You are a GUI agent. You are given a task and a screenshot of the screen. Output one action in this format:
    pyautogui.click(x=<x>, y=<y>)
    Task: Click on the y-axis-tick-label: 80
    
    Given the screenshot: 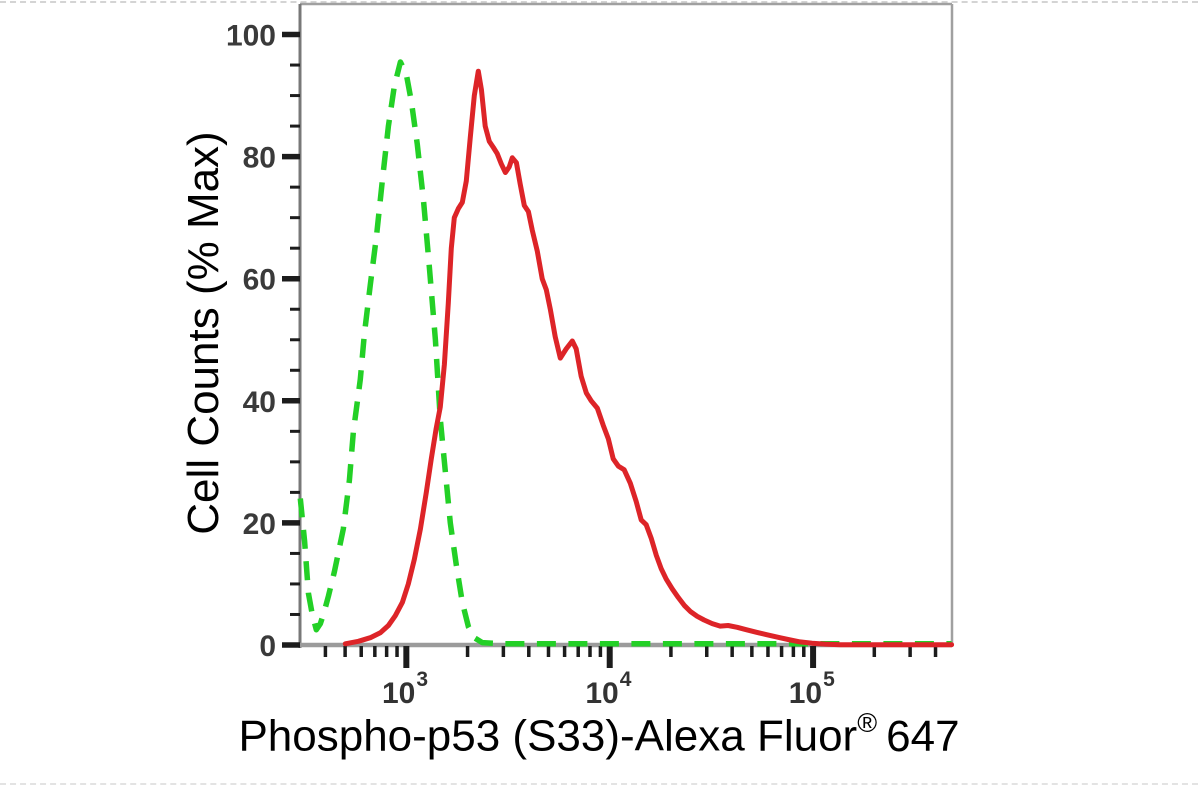 What is the action you would take?
    pyautogui.click(x=259, y=158)
    